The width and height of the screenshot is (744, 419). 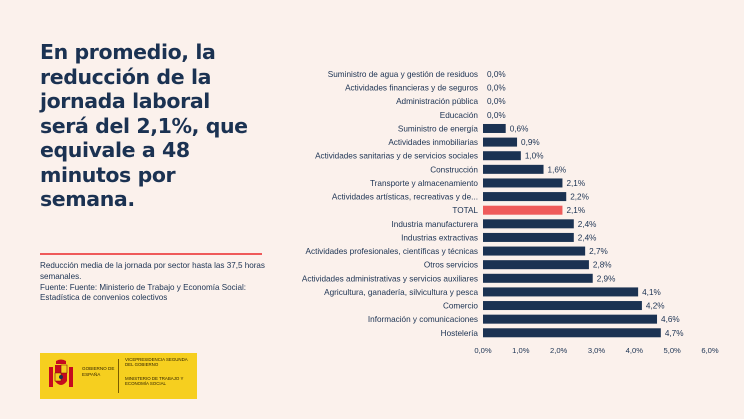 I want to click on data-label: 2,7%, so click(x=598, y=251).